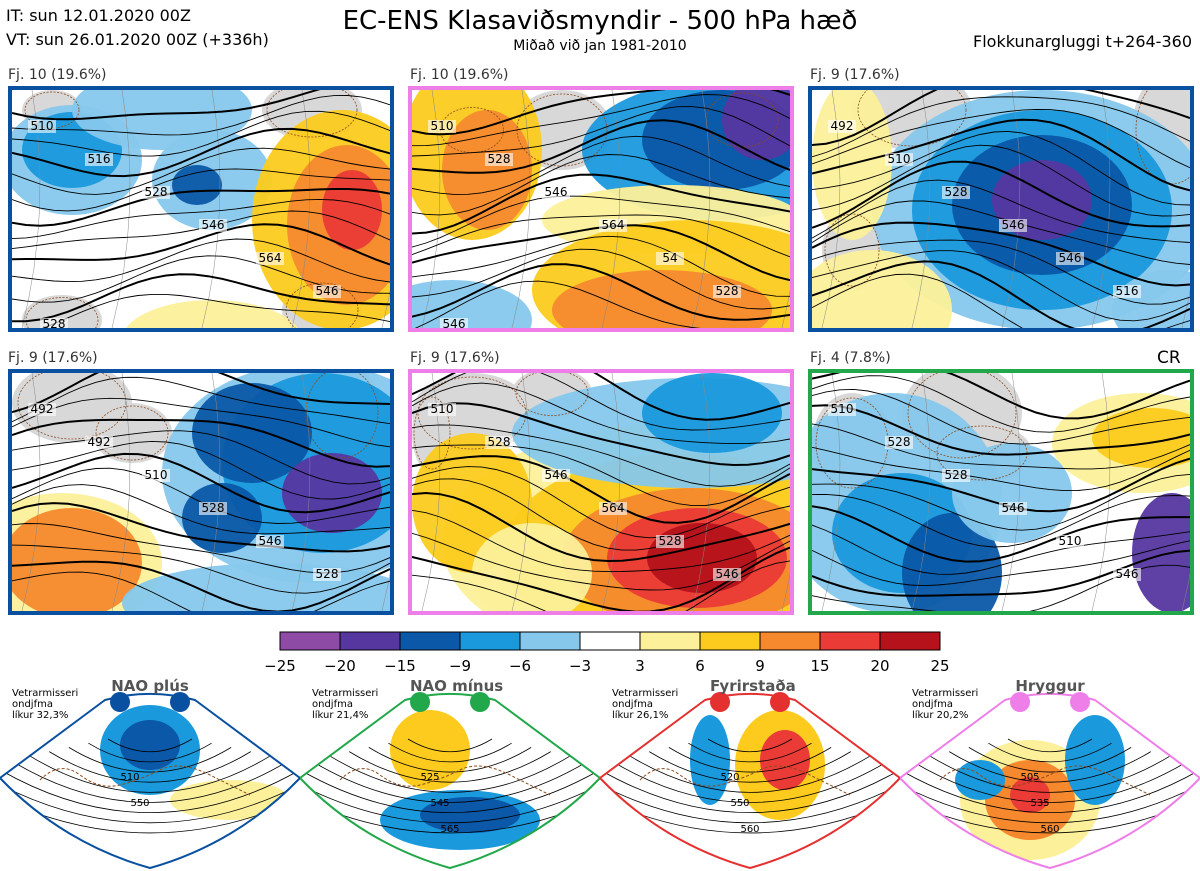  I want to click on regime-contour-label: 535, so click(1039, 803).